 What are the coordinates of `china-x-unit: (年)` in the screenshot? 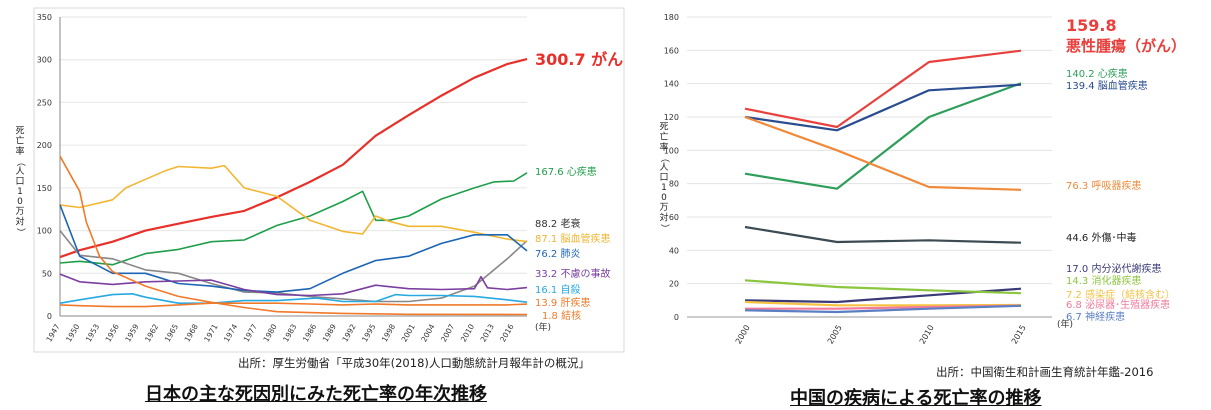 It's located at (1065, 324).